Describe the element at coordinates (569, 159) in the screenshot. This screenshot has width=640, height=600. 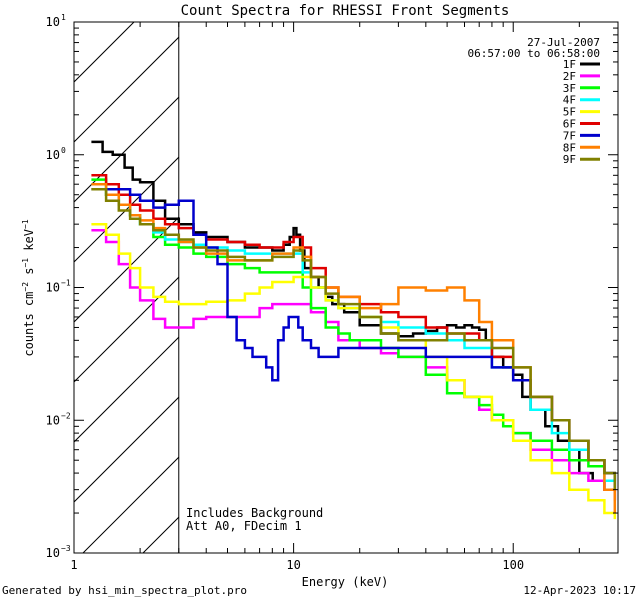
I see `legend-label-9F: 9F` at that location.